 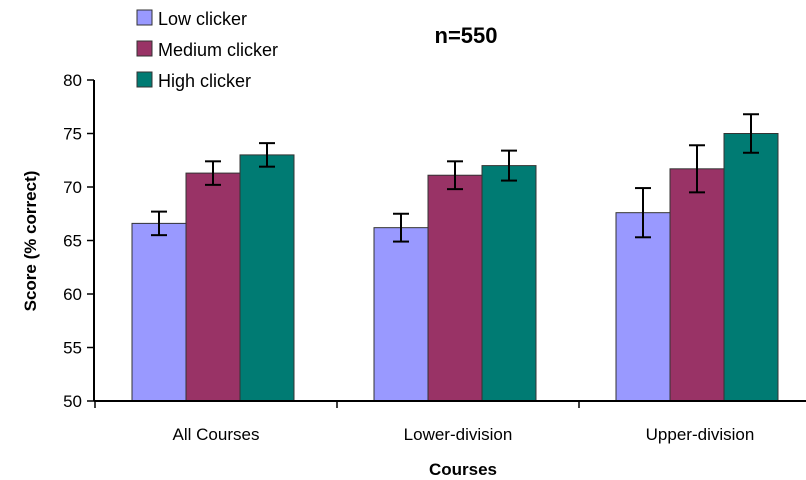 What do you see at coordinates (72, 348) in the screenshot?
I see `y-tick-label: 55` at bounding box center [72, 348].